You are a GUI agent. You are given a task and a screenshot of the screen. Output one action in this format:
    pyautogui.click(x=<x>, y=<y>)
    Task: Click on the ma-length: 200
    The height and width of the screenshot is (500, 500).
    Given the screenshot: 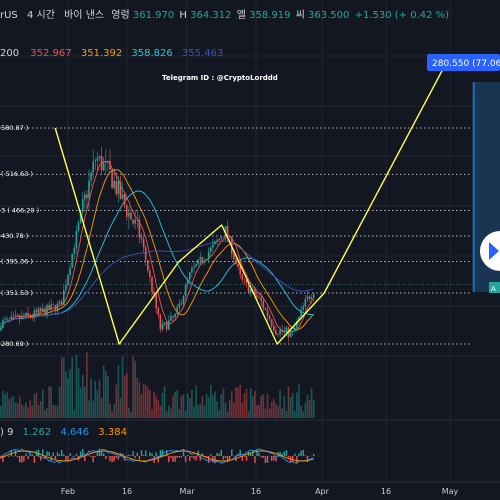 What is the action you would take?
    pyautogui.click(x=9, y=53)
    